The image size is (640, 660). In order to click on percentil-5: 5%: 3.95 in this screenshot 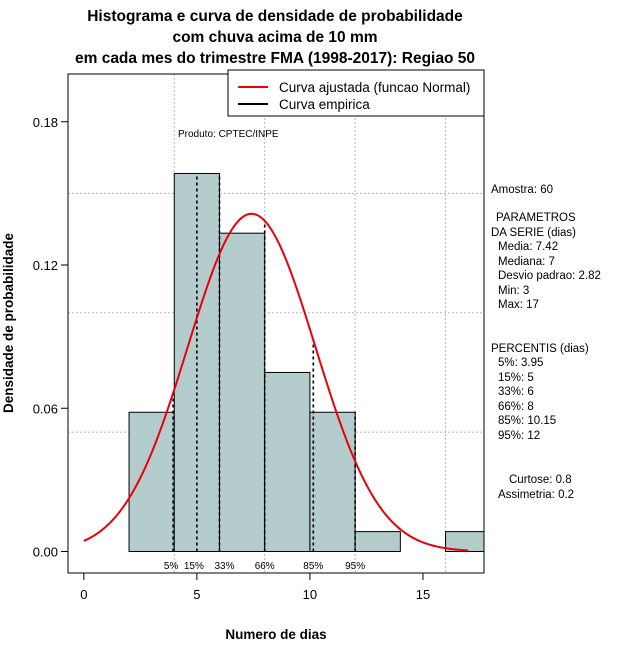, I will do `click(520, 363)`.